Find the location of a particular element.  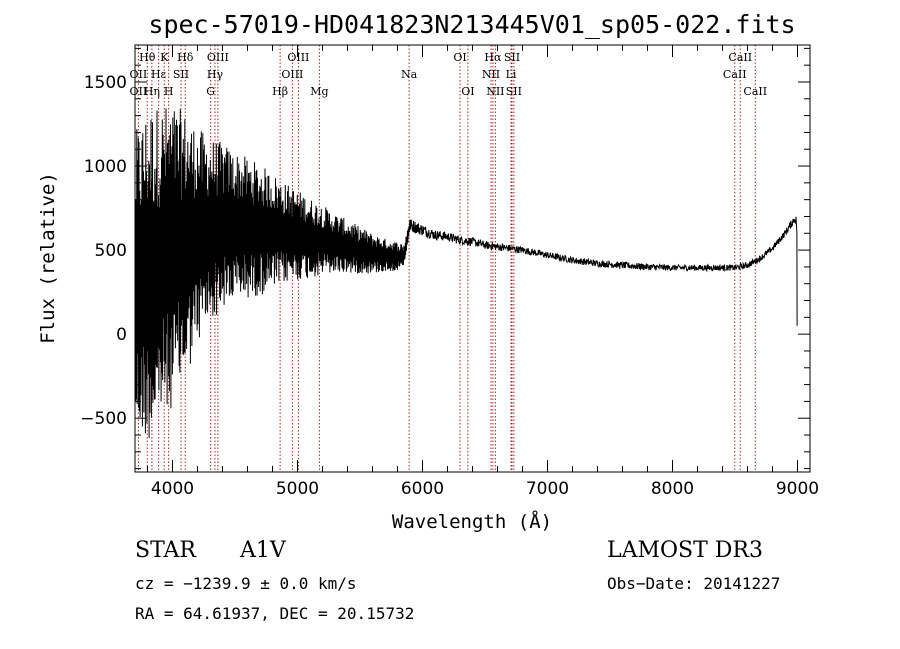

spectral-line-label: Na is located at coordinates (409, 74).